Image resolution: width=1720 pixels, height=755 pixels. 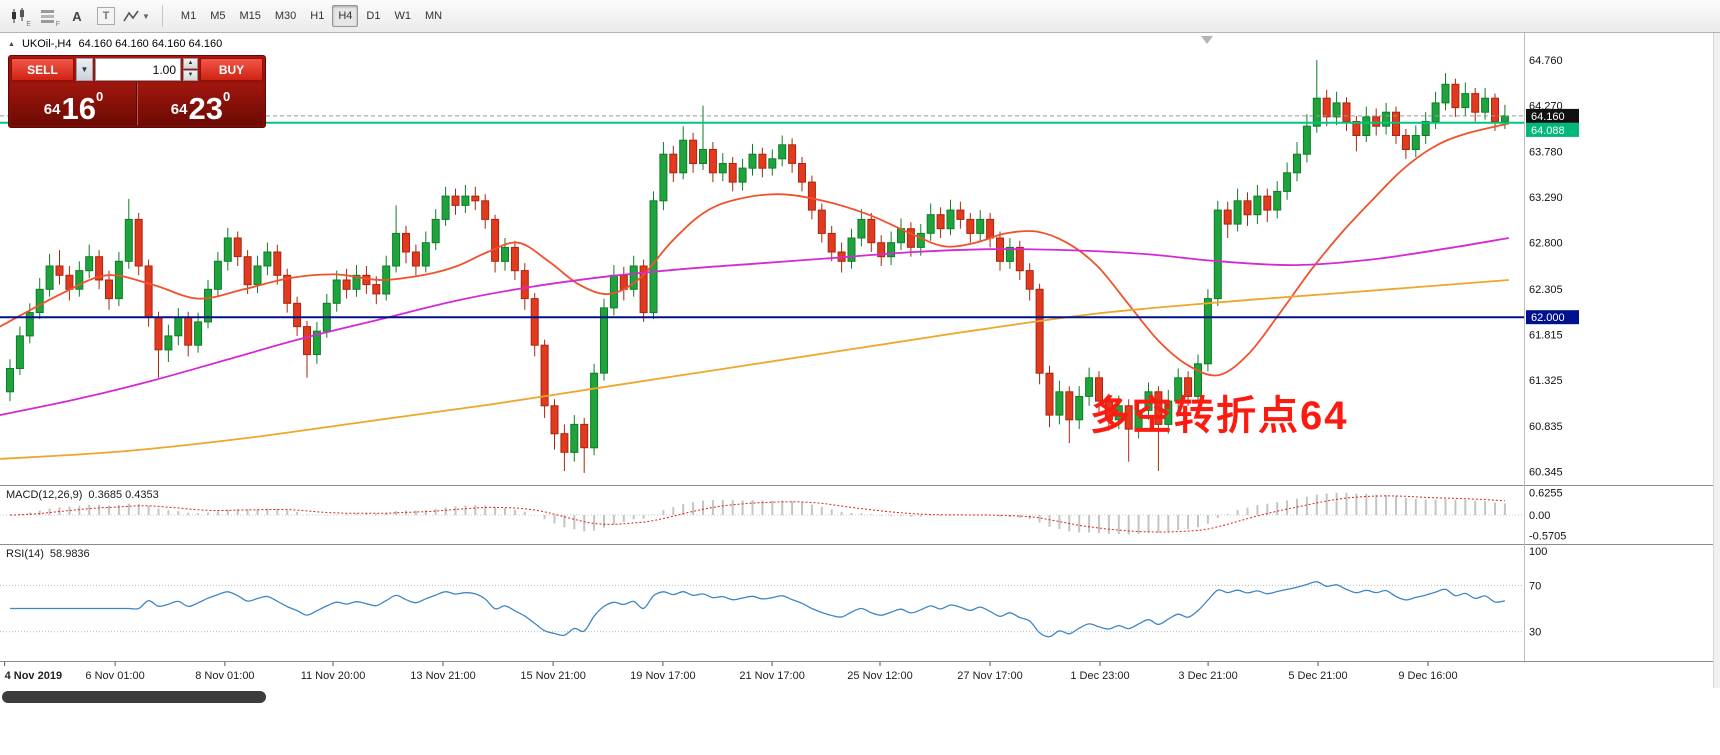 I want to click on trade-panel-controls: SELL ▼ ▲ ▼ BUY, so click(x=137, y=69).